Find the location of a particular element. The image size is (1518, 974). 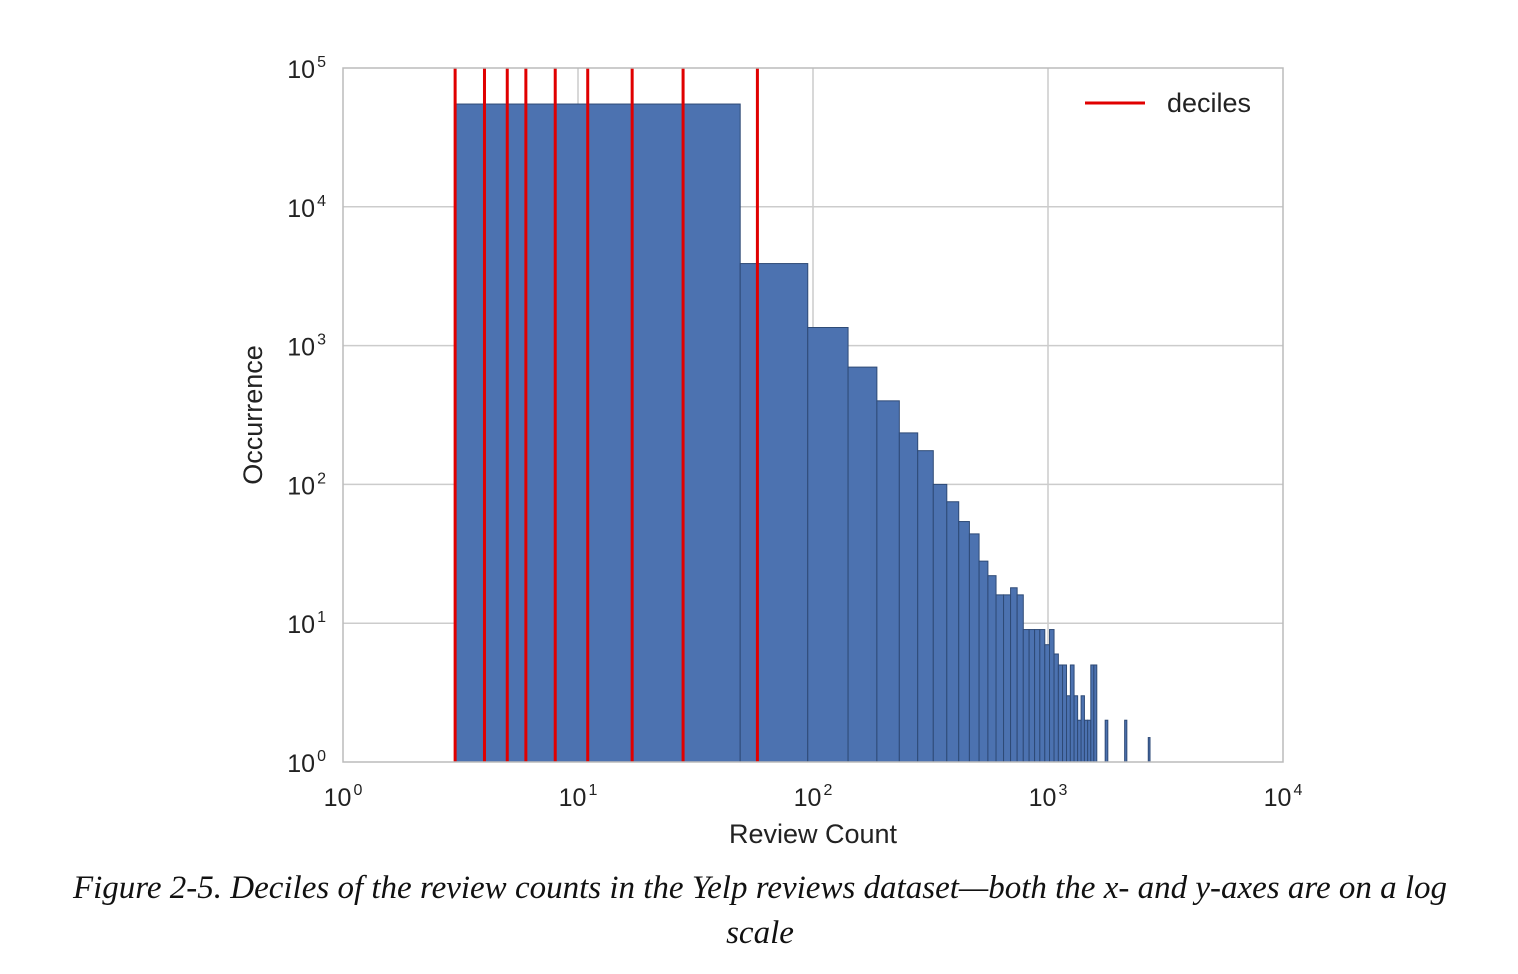

x-axis-ticks: 10 0 10 1 10 2 10 3 10 4 is located at coordinates (813, 797).